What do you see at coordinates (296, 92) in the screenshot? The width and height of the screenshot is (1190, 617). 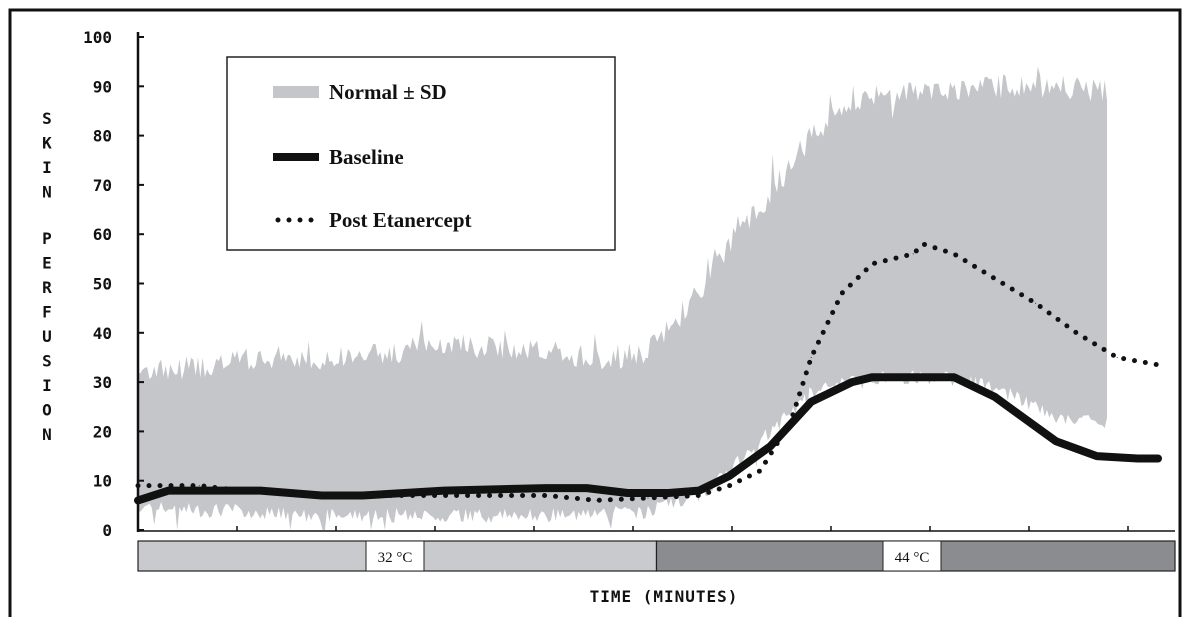 I see `legend-swatch-band` at bounding box center [296, 92].